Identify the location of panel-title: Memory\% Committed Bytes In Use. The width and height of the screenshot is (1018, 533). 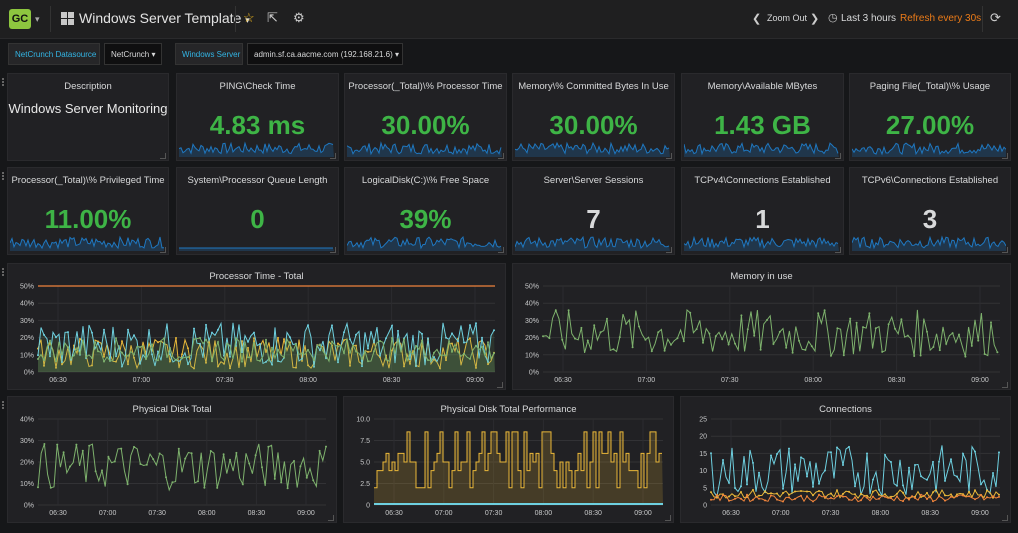
(593, 86).